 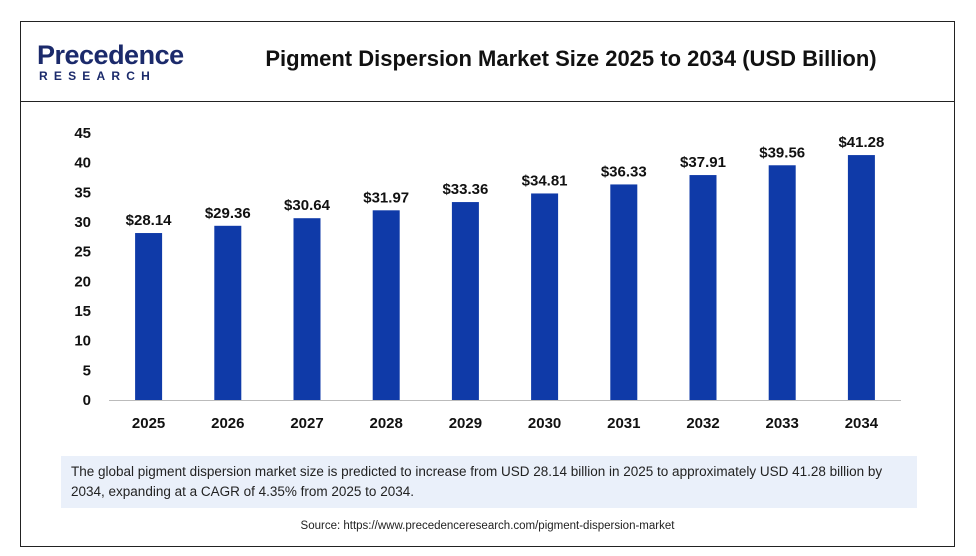 What do you see at coordinates (307, 205) in the screenshot?
I see `data-label: $30.64` at bounding box center [307, 205].